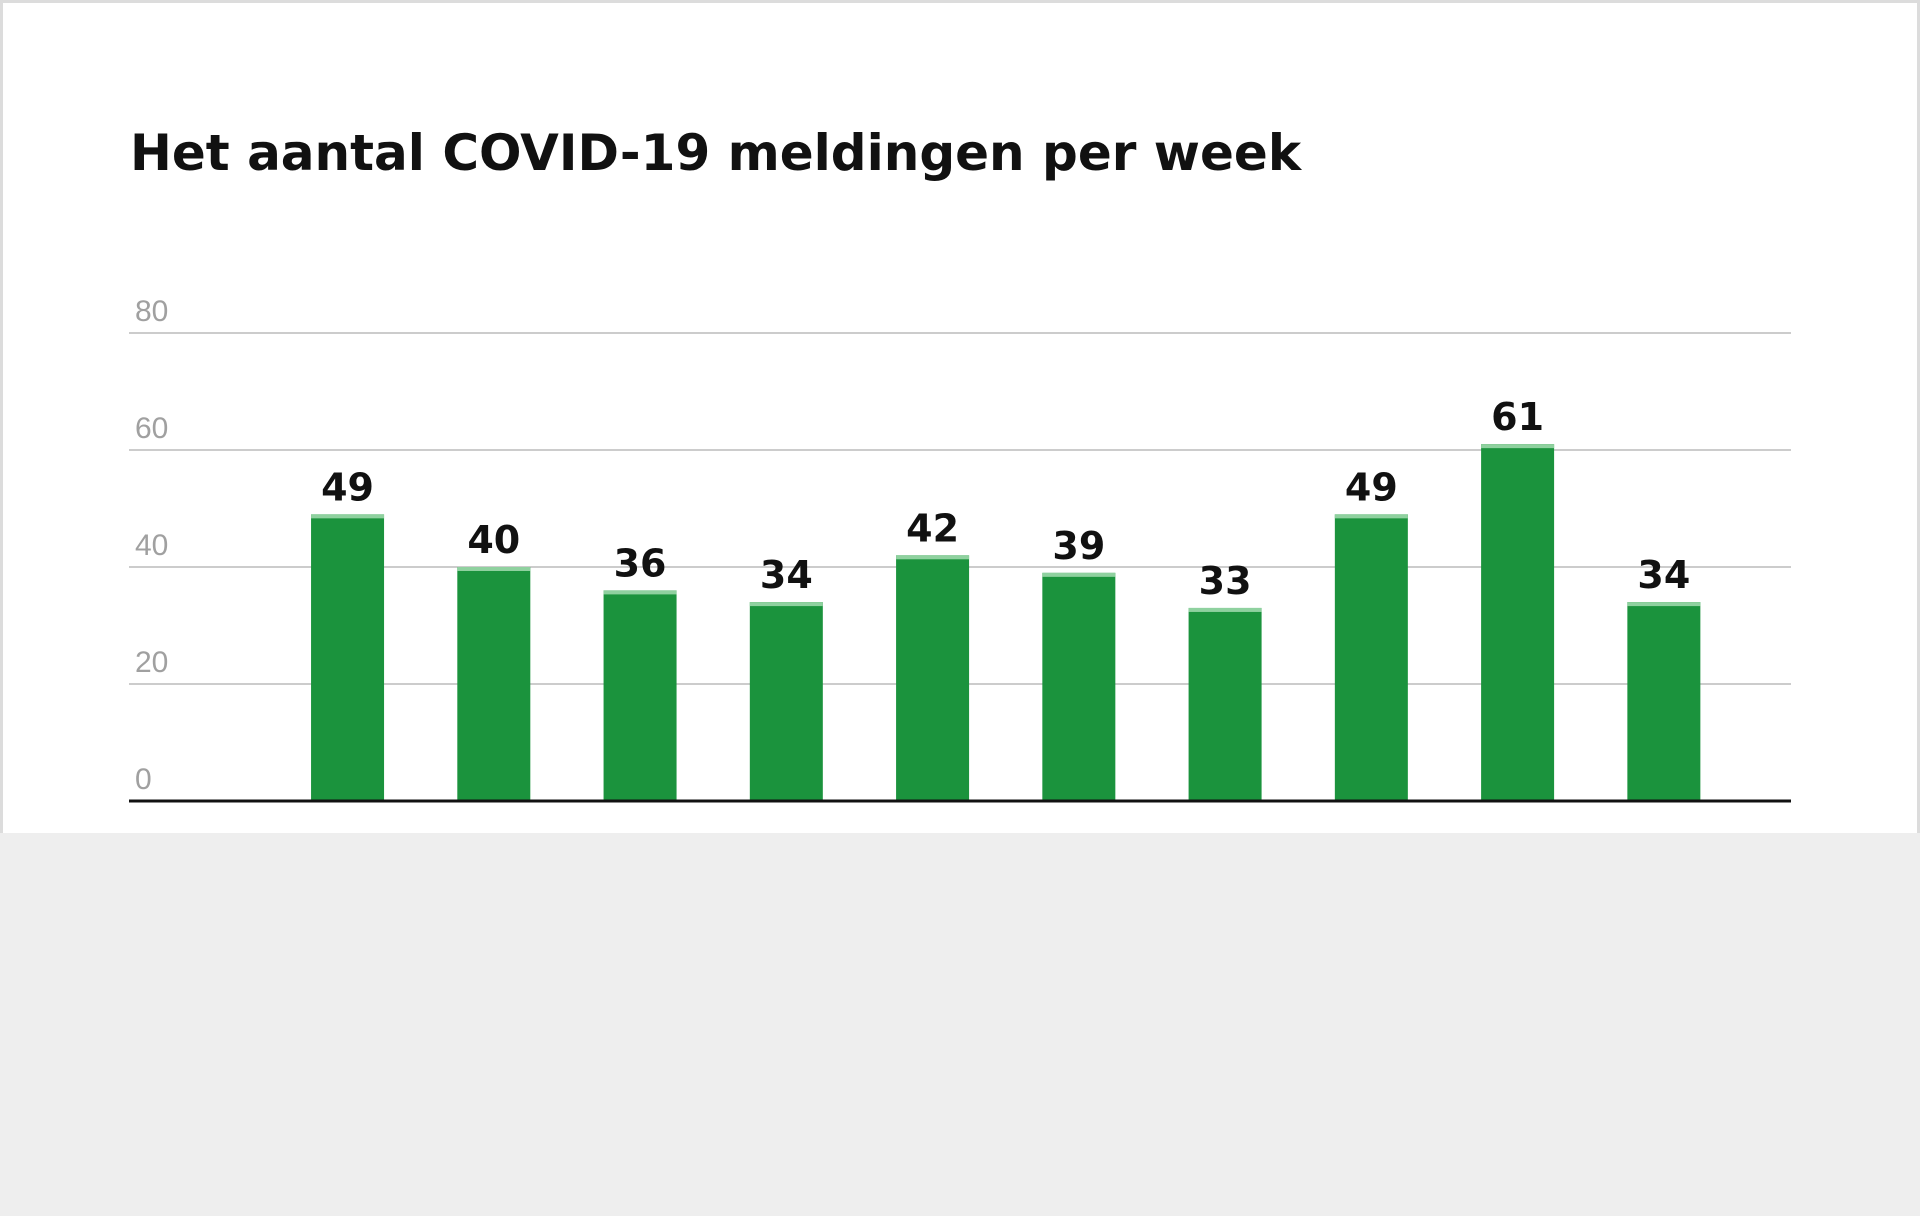 The height and width of the screenshot is (1216, 1920). What do you see at coordinates (151, 311) in the screenshot?
I see `y-tick-label: 80` at bounding box center [151, 311].